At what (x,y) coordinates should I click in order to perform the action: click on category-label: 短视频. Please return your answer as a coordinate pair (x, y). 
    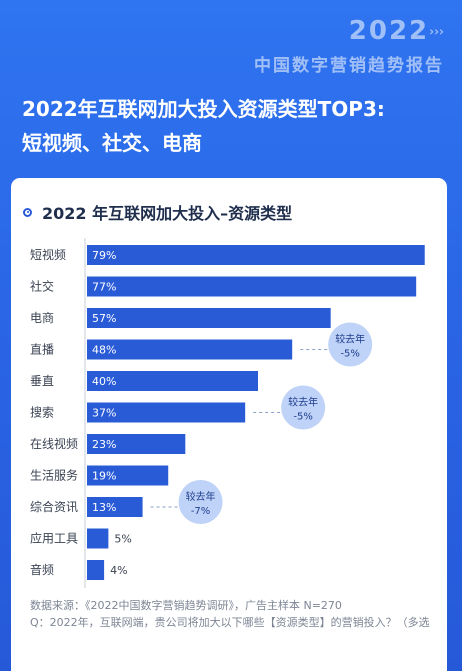
    Looking at the image, I should click on (48, 254).